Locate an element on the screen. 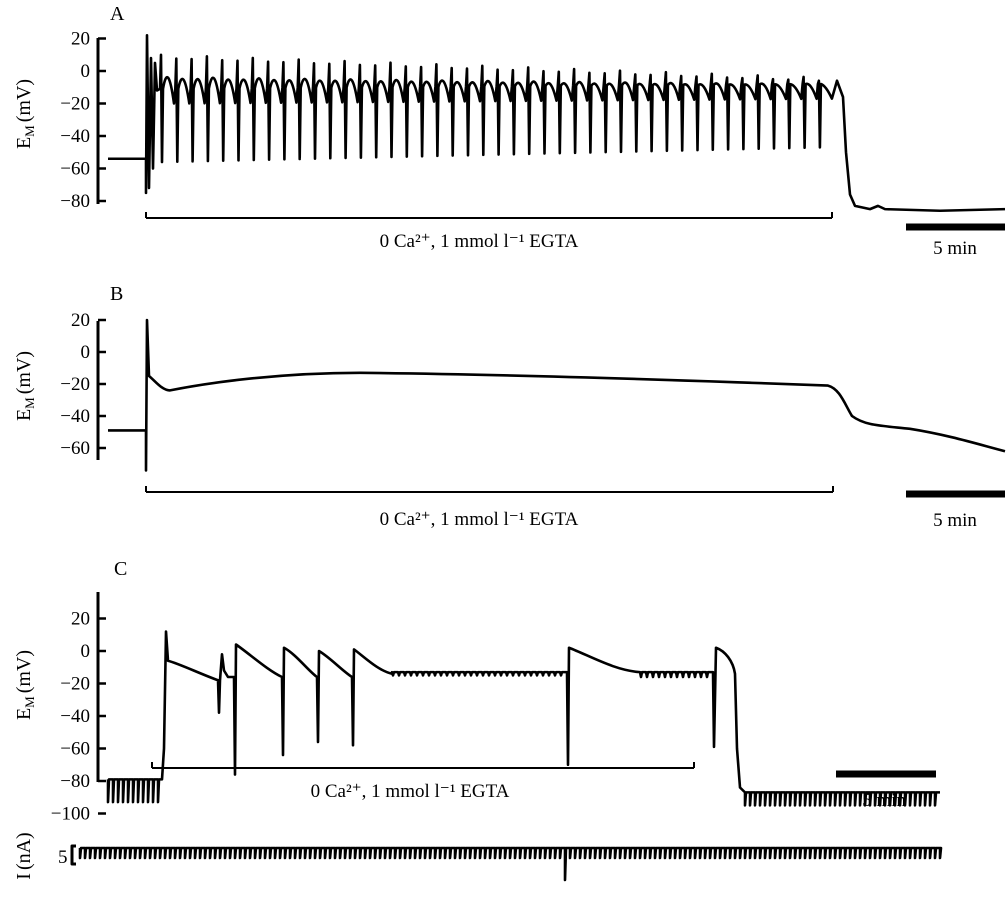 The width and height of the screenshot is (1008, 897). panel-b-y-tick-label: −40 is located at coordinates (75, 416).